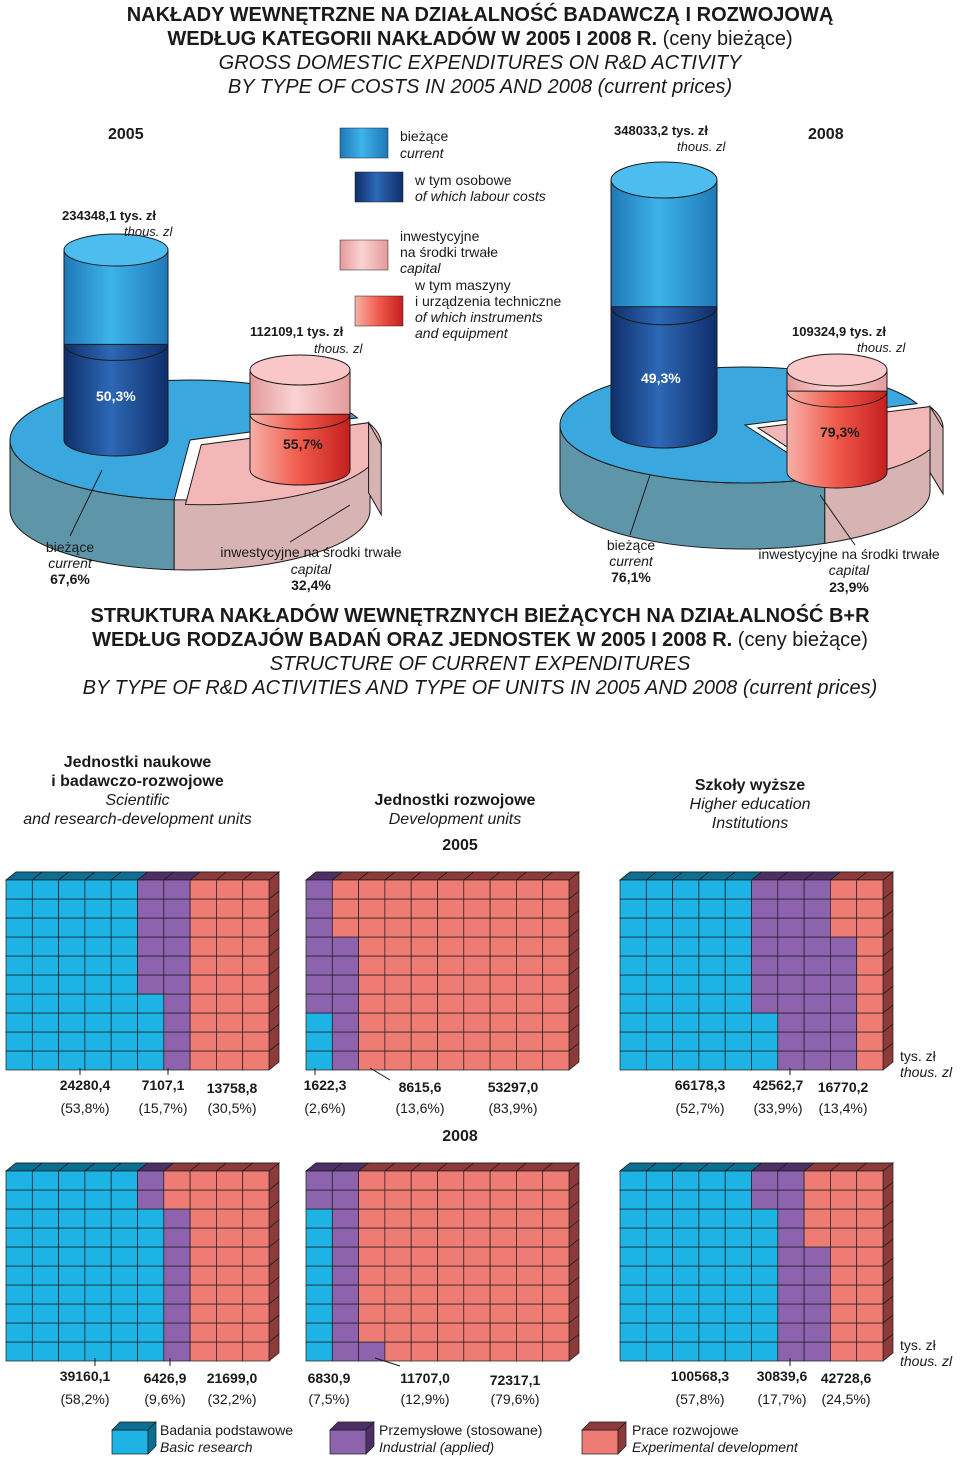 The image size is (960, 1458). Describe the element at coordinates (300, 422) in the screenshot. I see `cyl-2005-capital-split` at that location.